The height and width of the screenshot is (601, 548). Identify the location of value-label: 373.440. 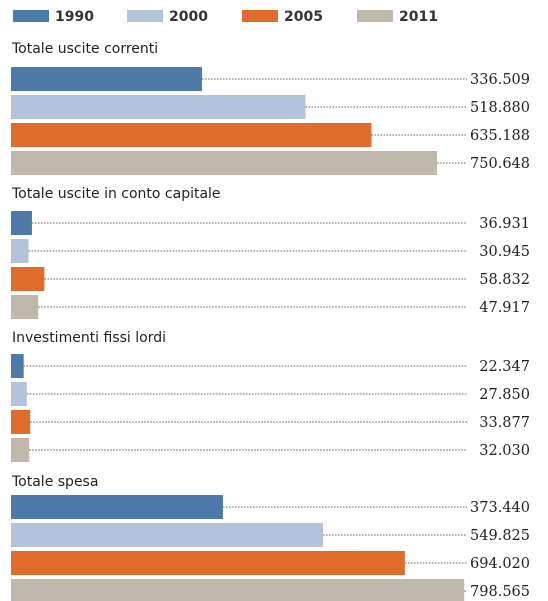
(500, 508).